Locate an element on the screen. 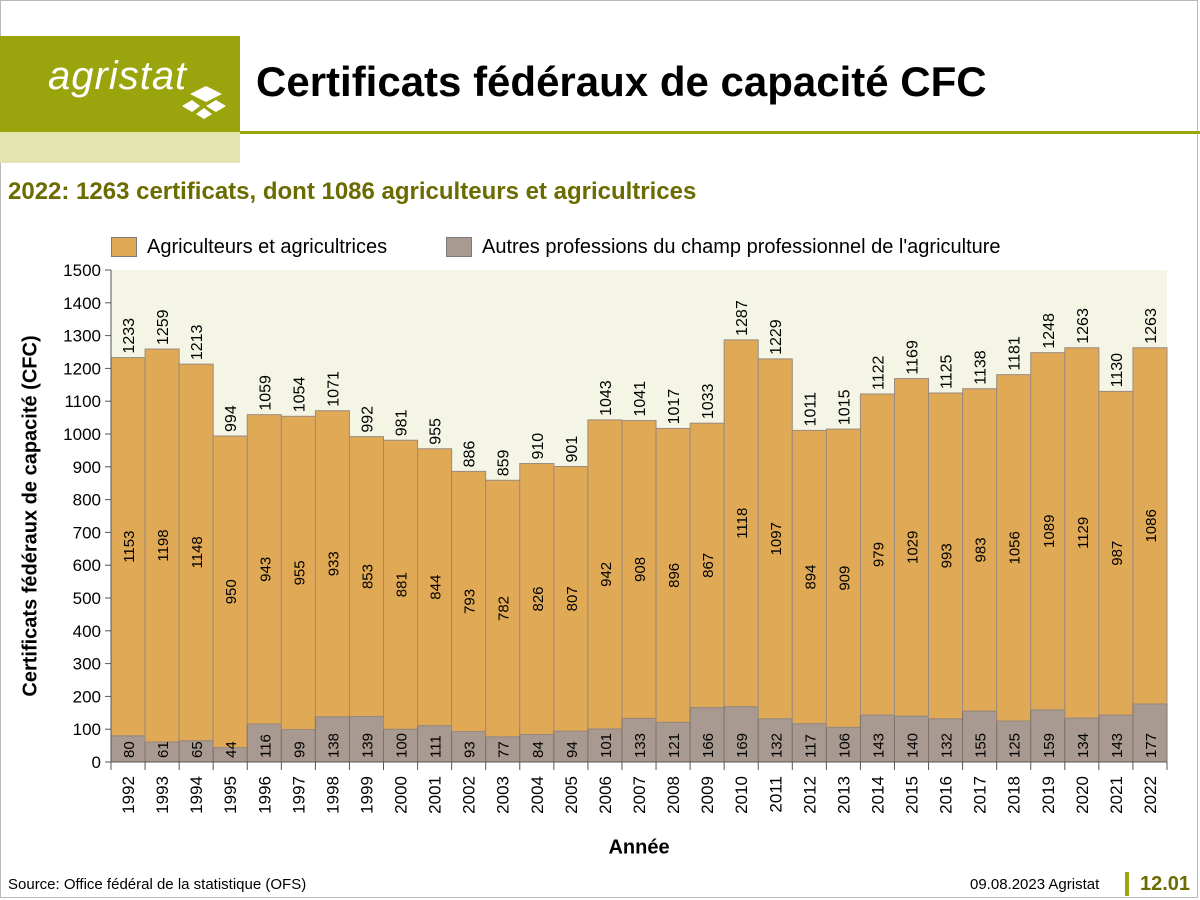 This screenshot has height=900, width=1200. data-label-agri: 1153 is located at coordinates (129, 547).